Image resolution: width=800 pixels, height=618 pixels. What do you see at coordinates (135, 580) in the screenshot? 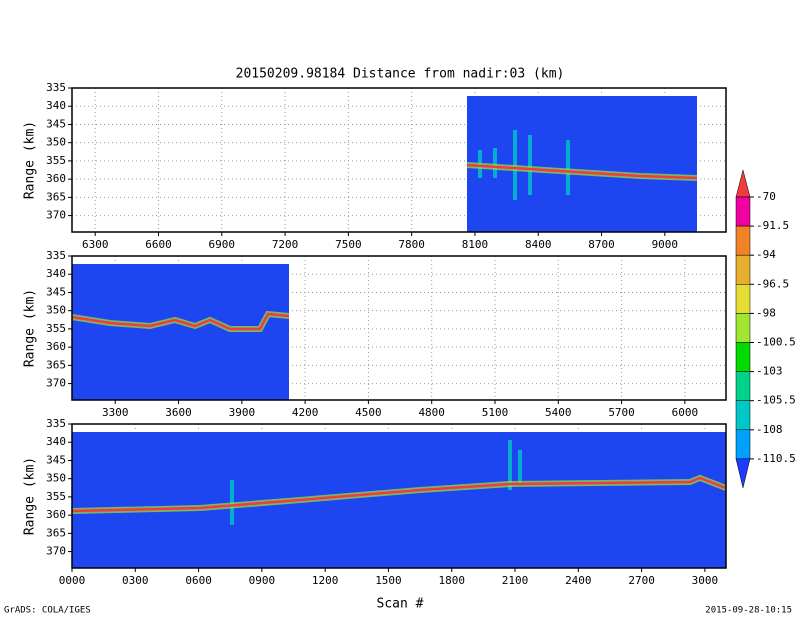
I see `x-tick-label: 0300` at bounding box center [135, 580].